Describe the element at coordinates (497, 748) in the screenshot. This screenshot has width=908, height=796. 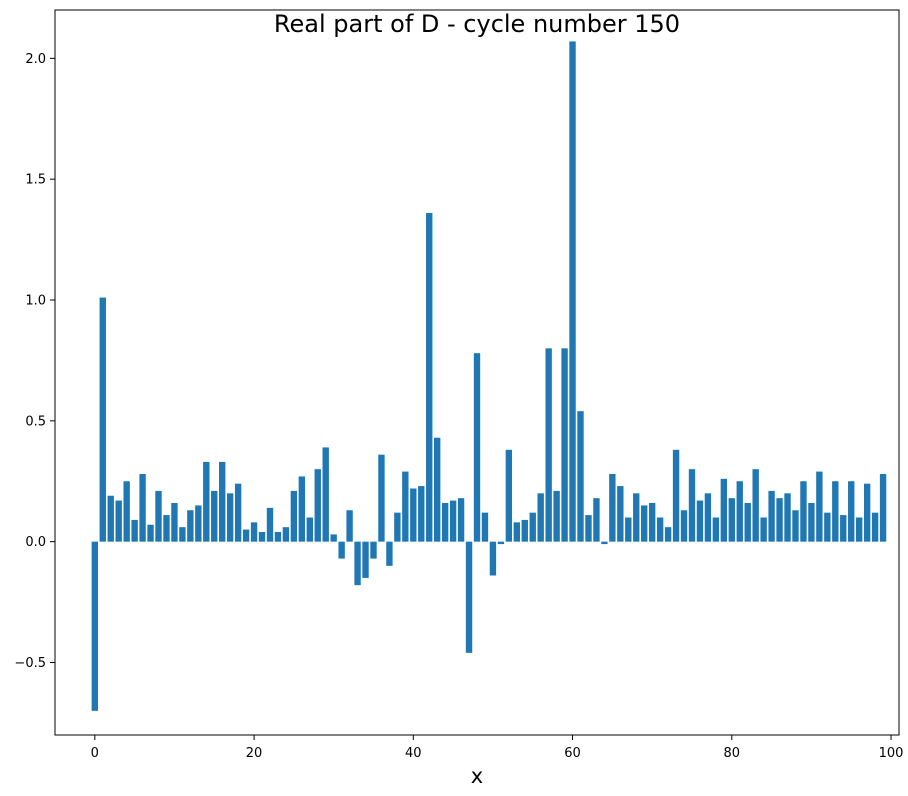
I see `x-axis-ticks: 0 20 40 60 80 100` at that location.